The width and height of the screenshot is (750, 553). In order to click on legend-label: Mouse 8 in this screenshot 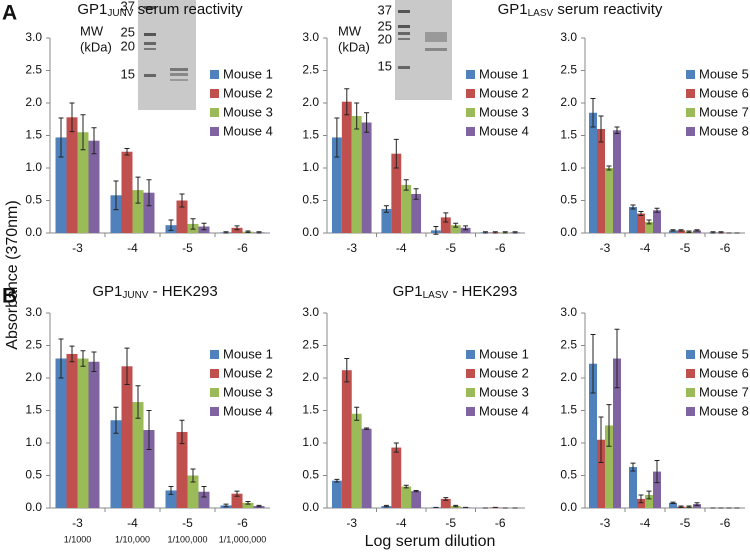, I will do `click(724, 130)`.